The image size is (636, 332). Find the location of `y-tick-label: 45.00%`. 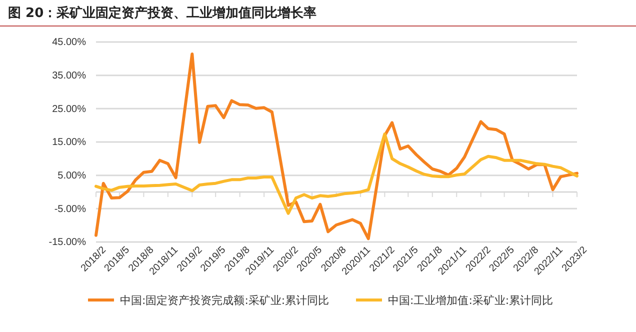

y-tick-label: 45.00% is located at coordinates (69, 42).